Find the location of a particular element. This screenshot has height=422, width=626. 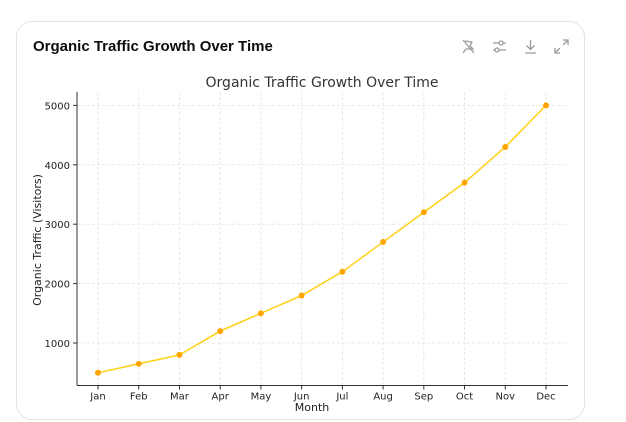

x-tick-label: Nov is located at coordinates (506, 397).